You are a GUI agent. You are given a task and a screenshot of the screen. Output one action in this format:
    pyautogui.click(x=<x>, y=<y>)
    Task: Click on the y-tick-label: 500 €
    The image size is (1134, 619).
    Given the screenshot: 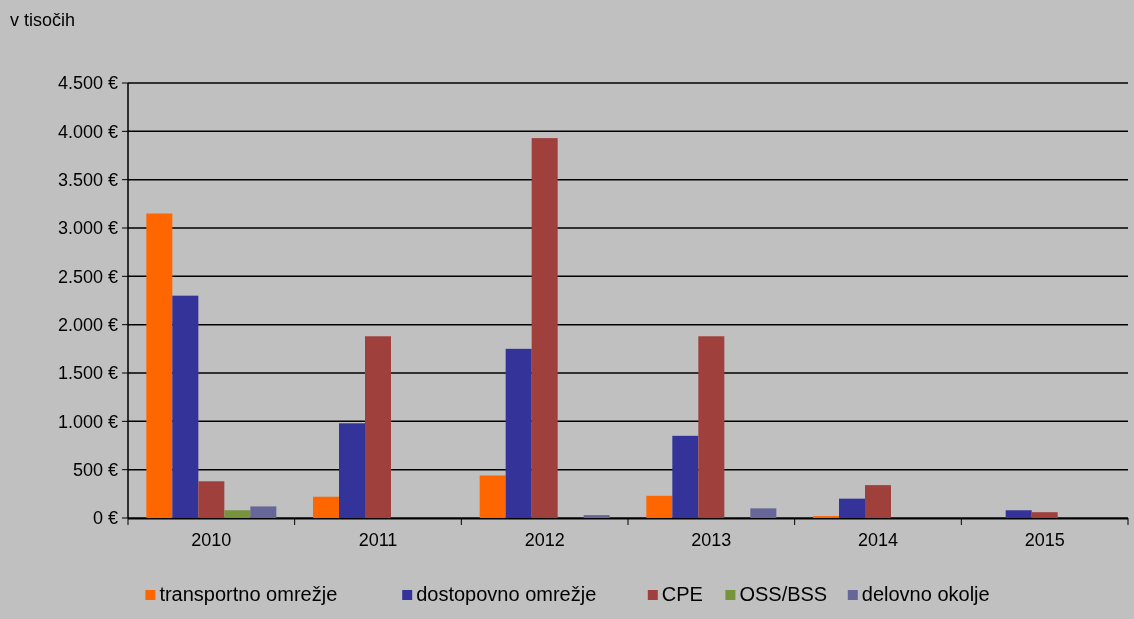 What is the action you would take?
    pyautogui.click(x=95, y=469)
    